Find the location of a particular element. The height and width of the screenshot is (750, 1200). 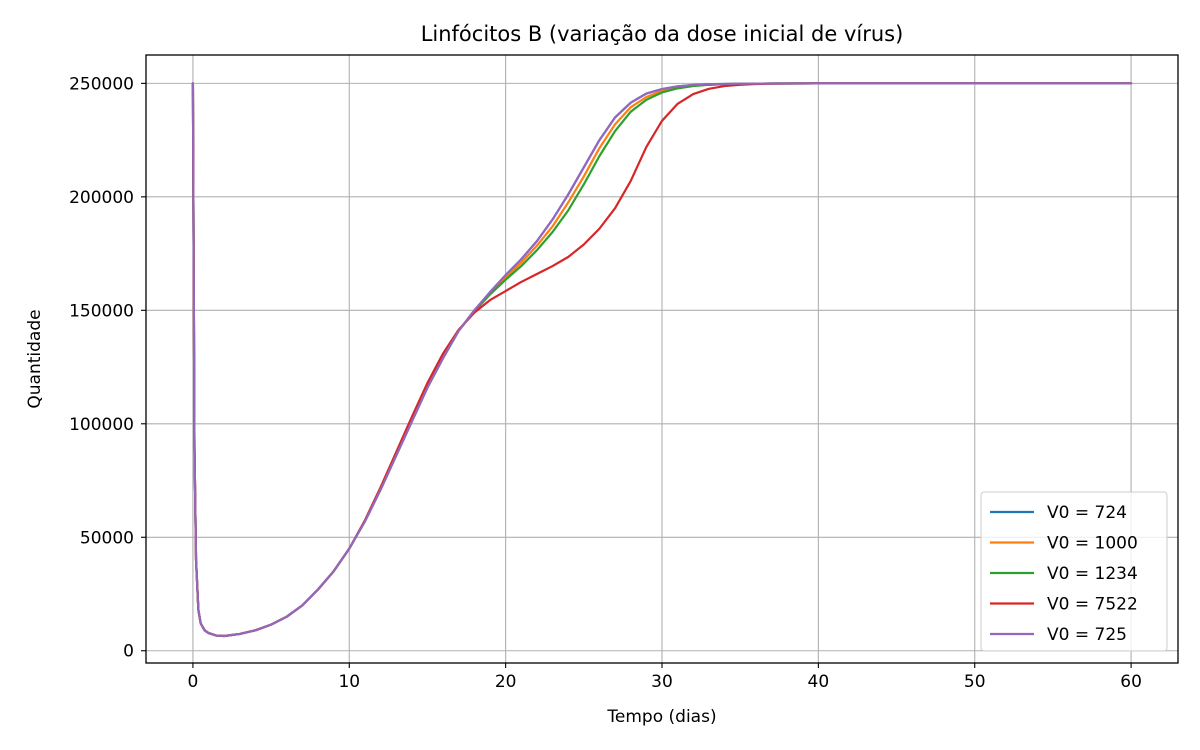

legend-box is located at coordinates (1074, 571).